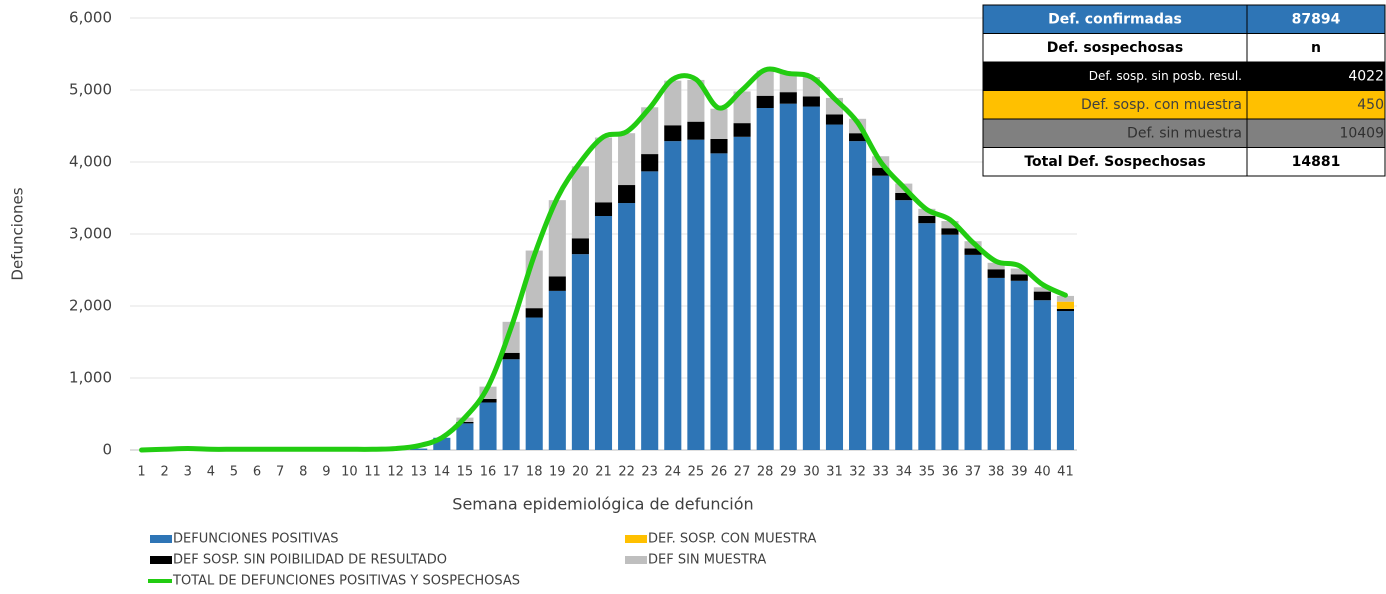  What do you see at coordinates (280, 472) in the screenshot?
I see `x-tick-label: 7` at bounding box center [280, 472].